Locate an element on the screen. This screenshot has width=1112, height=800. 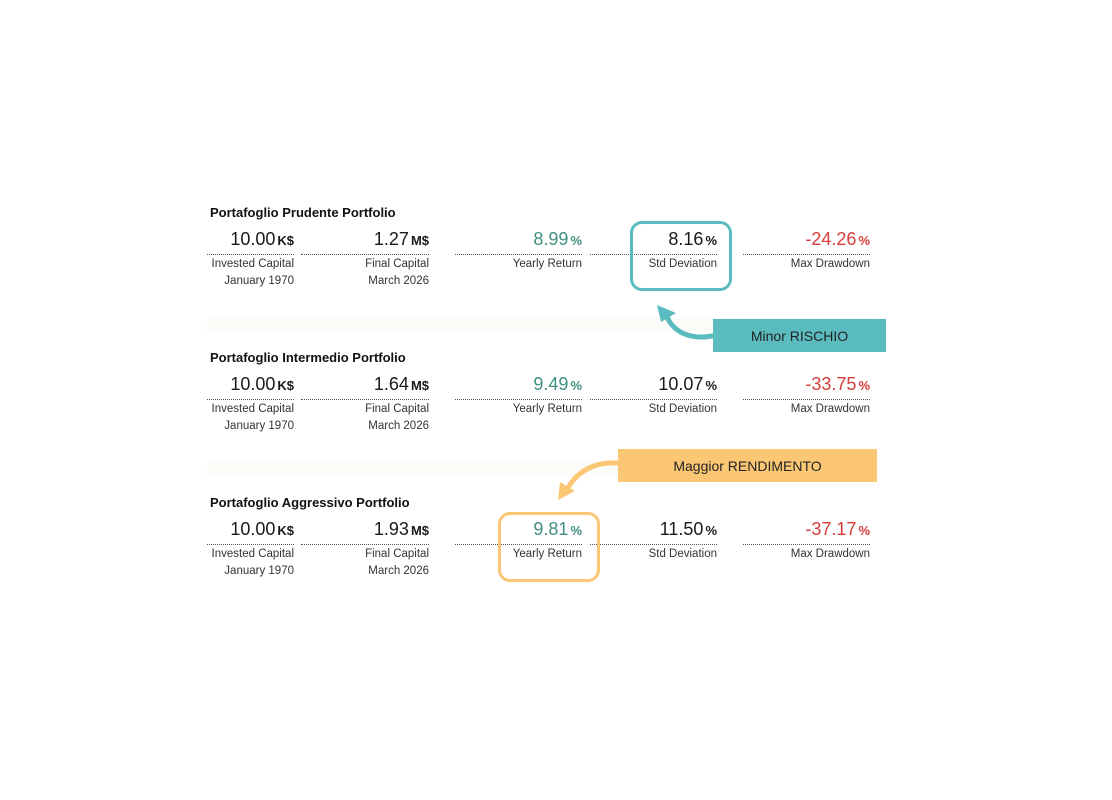
portfolio-title: Portafoglio Aggressivo Portfolio is located at coordinates (310, 502).